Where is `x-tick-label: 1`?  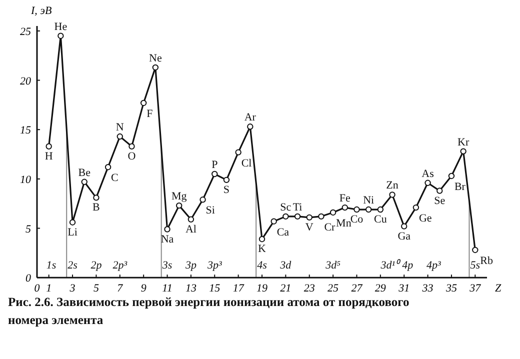 x-tick-label: 1 is located at coordinates (49, 288).